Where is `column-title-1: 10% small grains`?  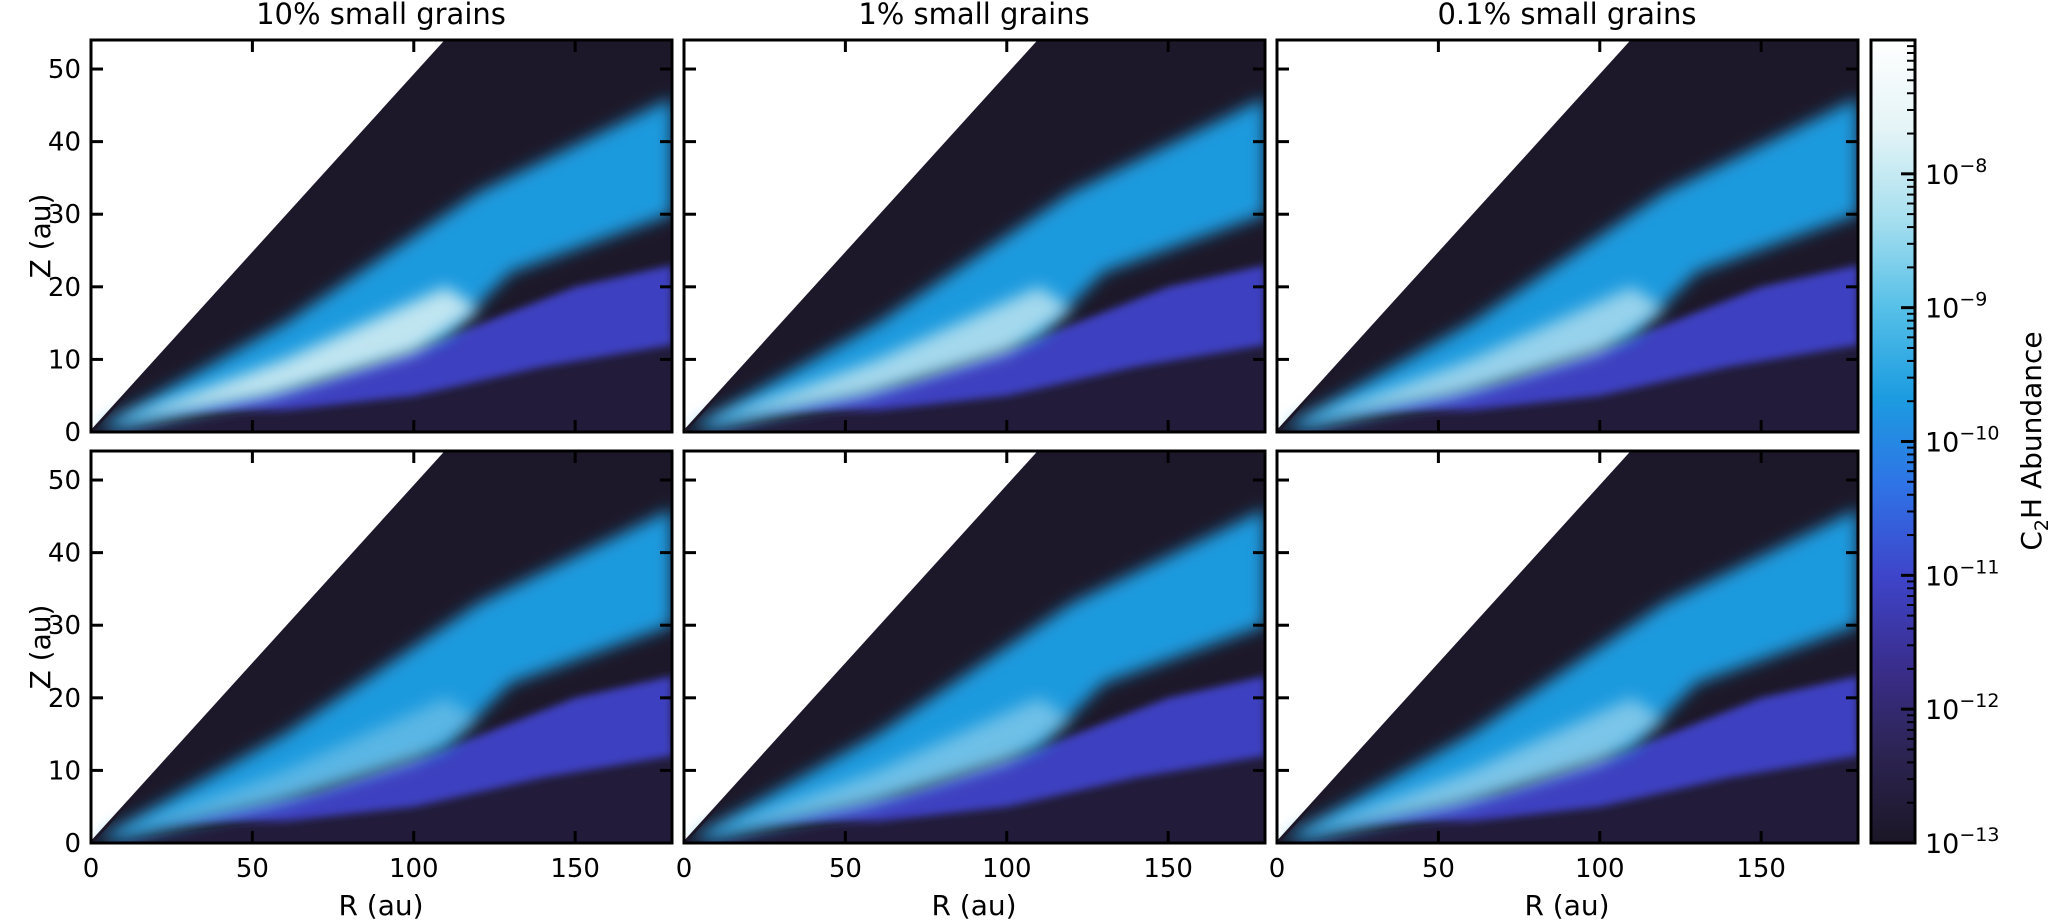 column-title-1: 10% small grains is located at coordinates (381, 15).